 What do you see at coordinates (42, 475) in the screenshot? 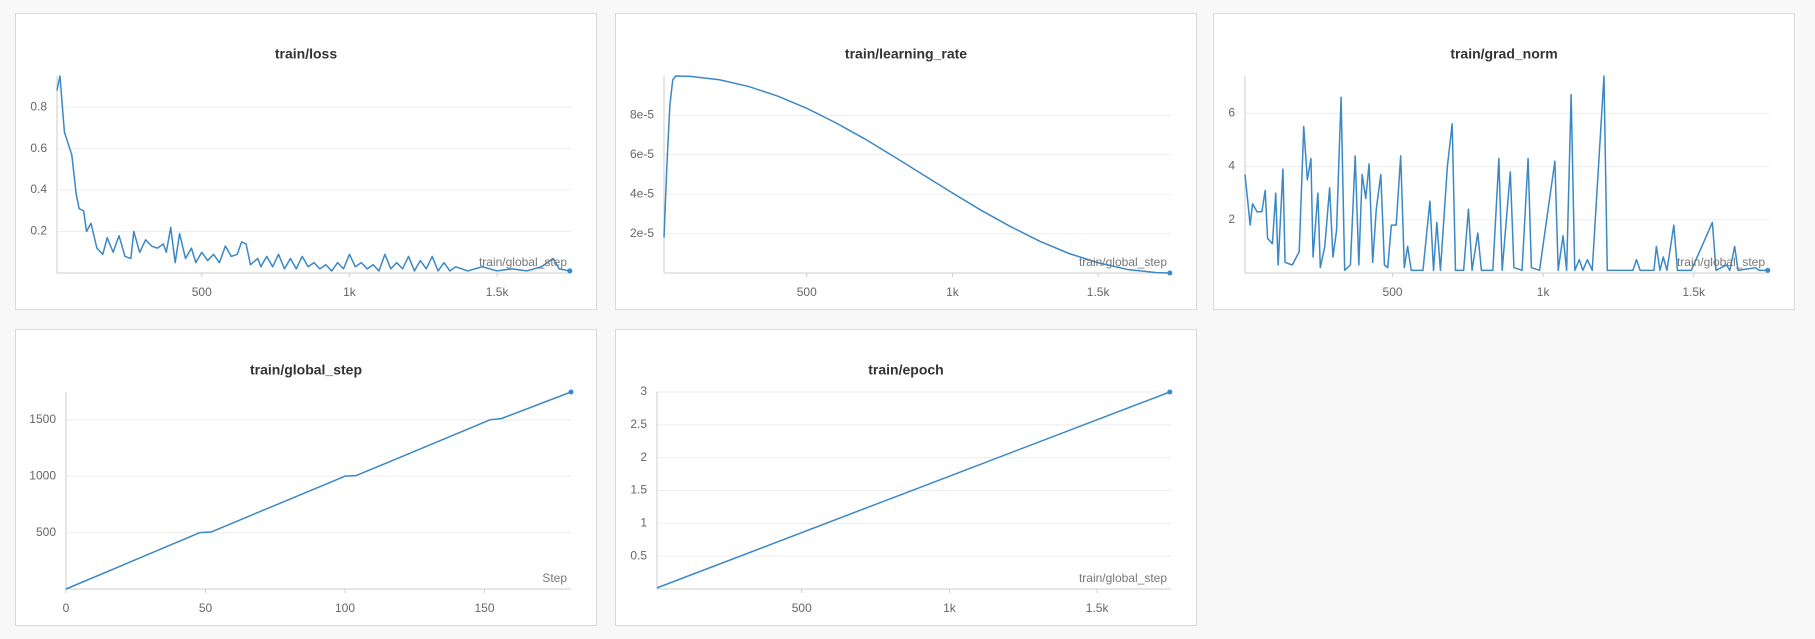
I see `y-tick-label: 1000` at bounding box center [42, 475].